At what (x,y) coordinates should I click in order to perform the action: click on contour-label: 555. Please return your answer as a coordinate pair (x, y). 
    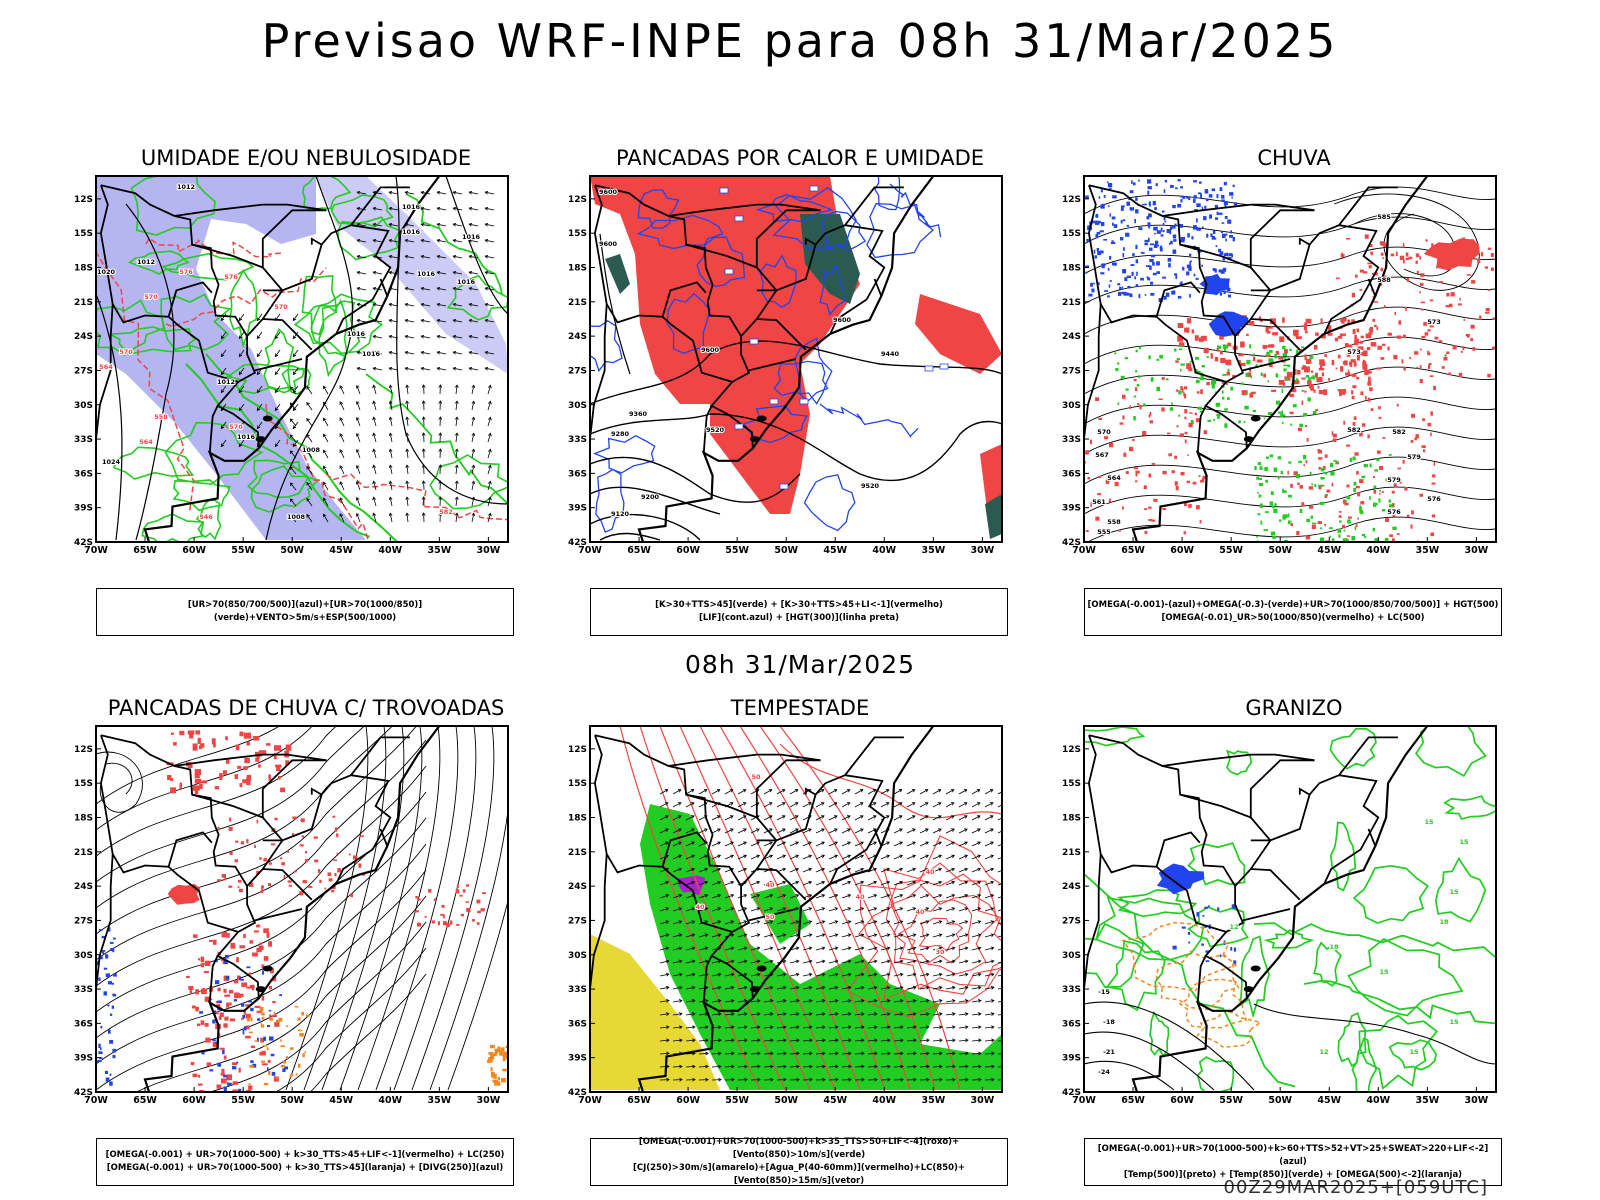
    Looking at the image, I should click on (1104, 532).